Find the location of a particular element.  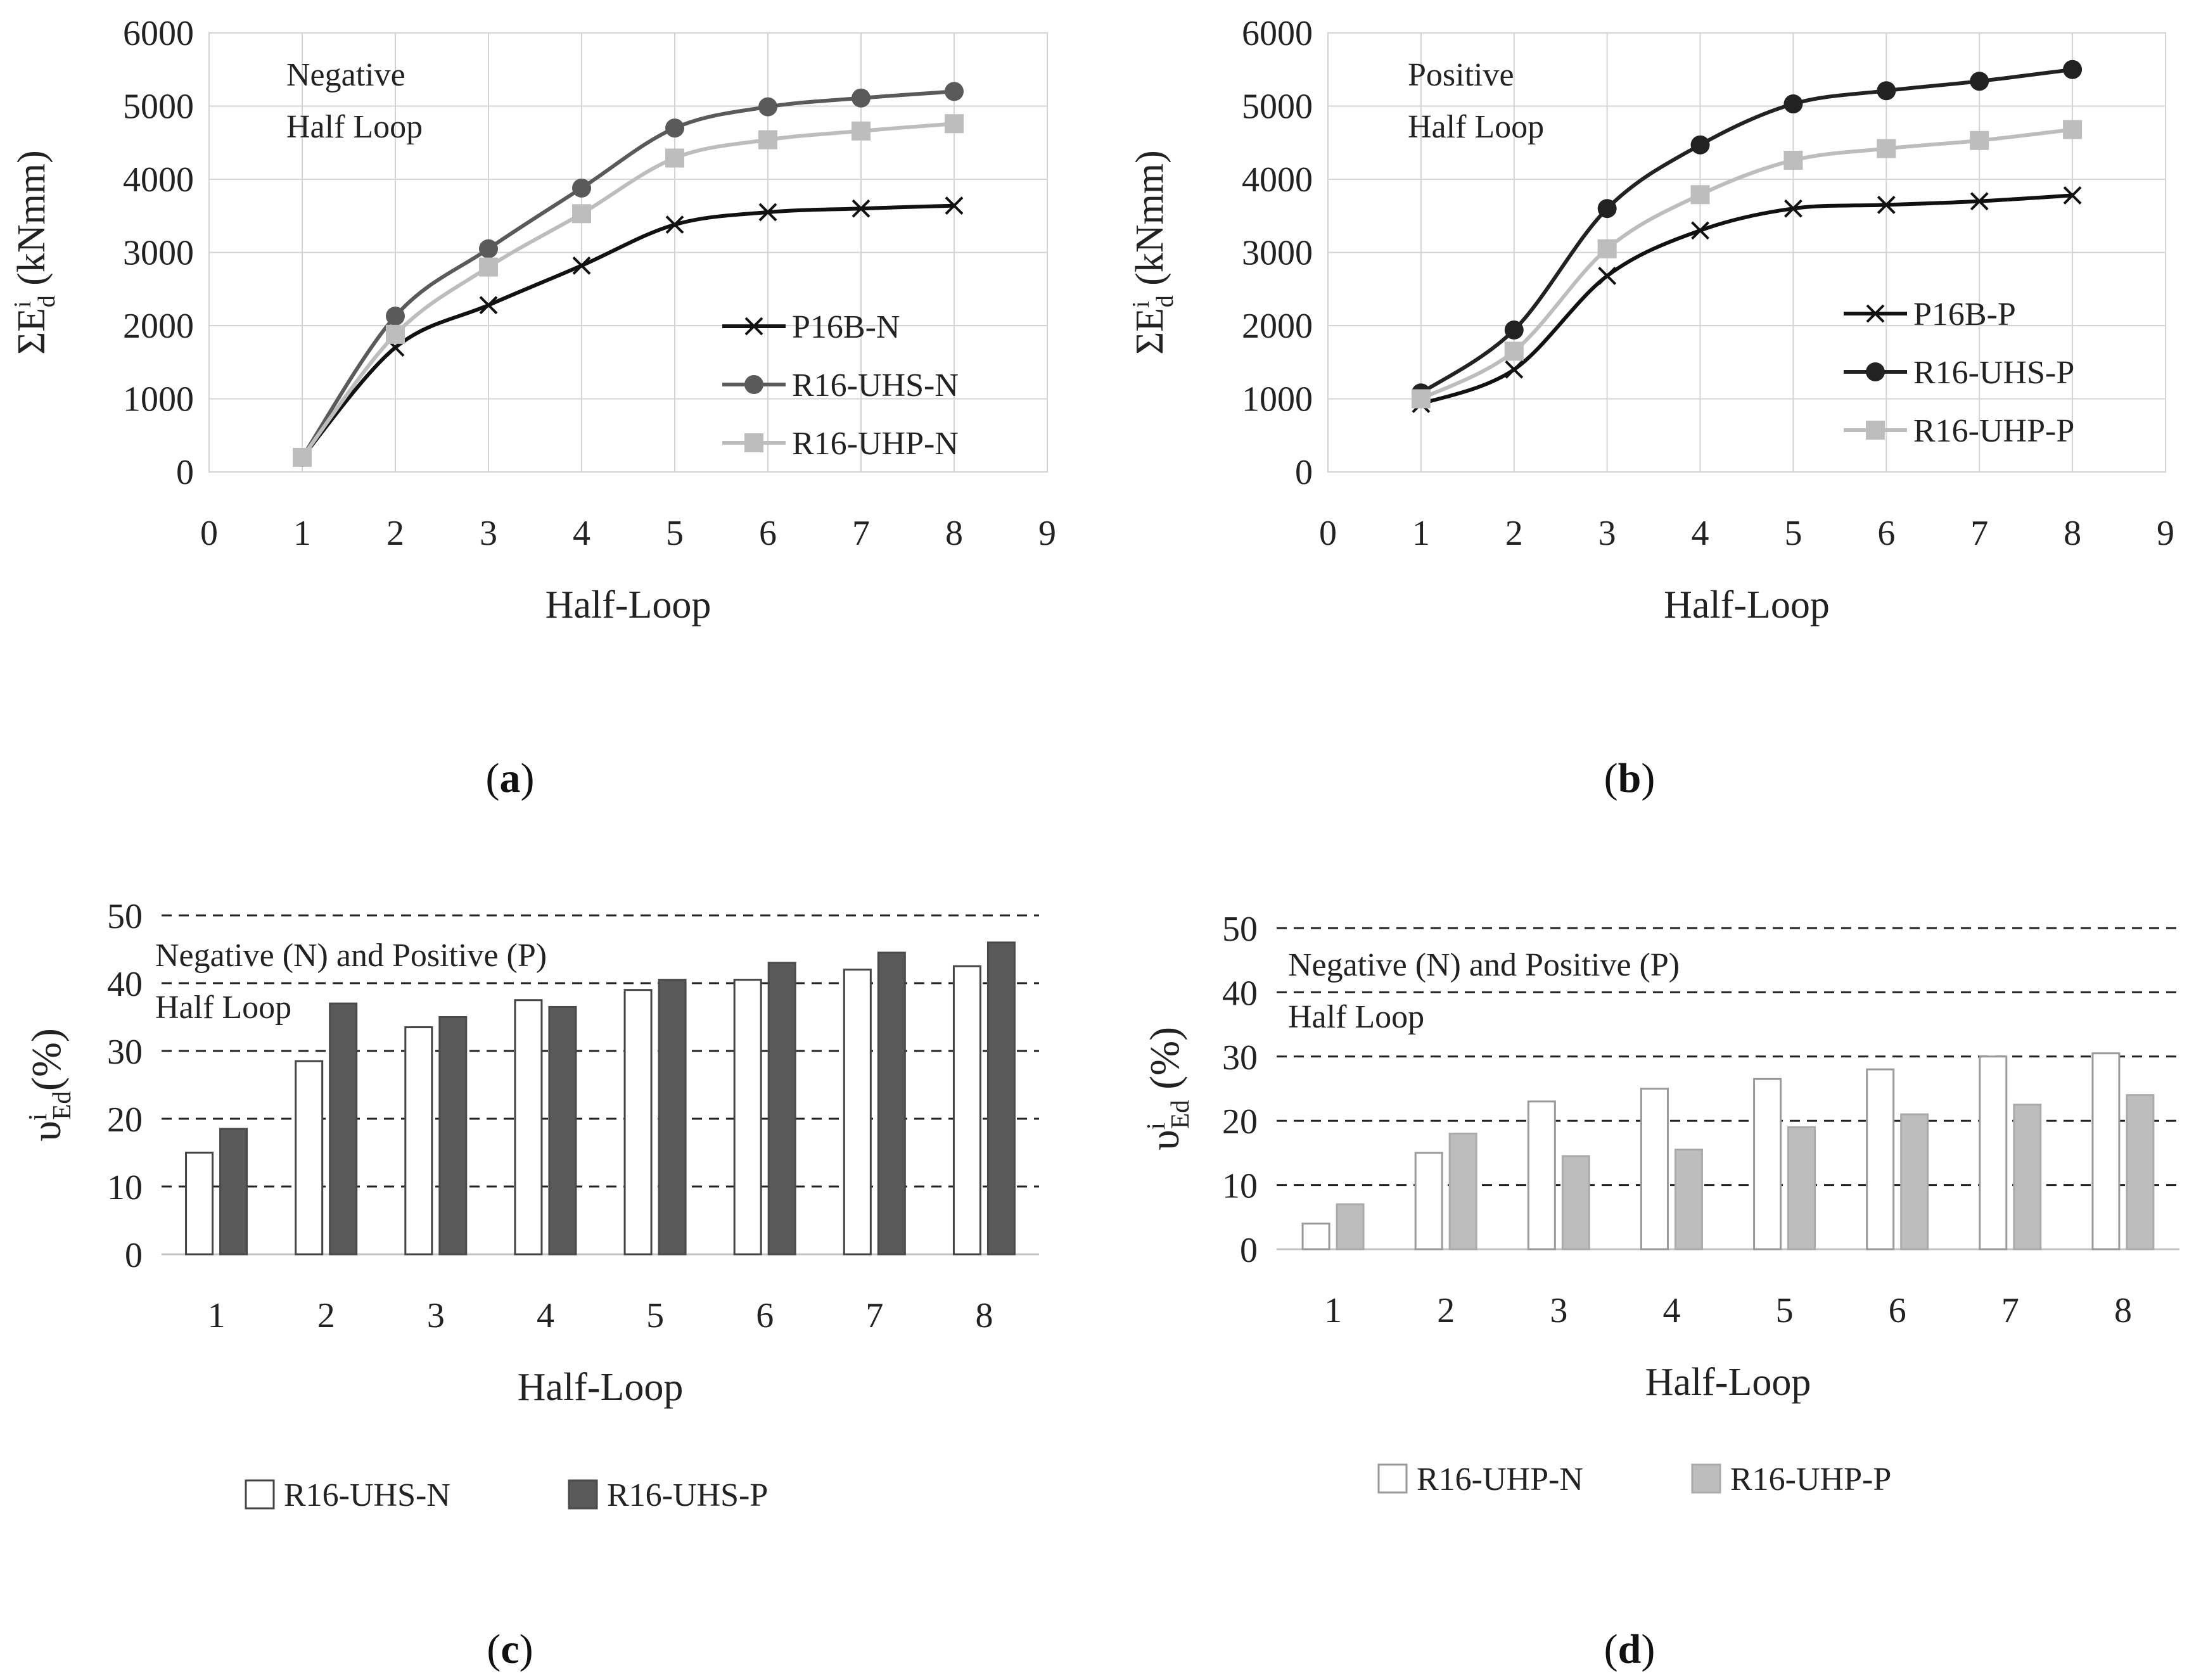

caption-letter: b is located at coordinates (1630, 778).